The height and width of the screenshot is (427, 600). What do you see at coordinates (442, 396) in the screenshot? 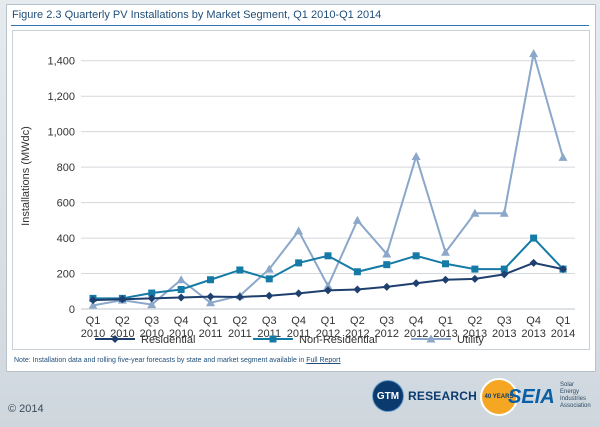
I see `gtm-logo-text: RESEARCH` at bounding box center [442, 396].